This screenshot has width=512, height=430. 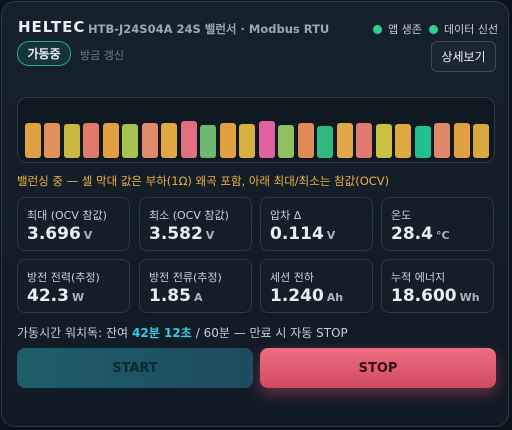 I want to click on metric-card: 세션 전하 1.240 Ah, so click(x=316, y=286).